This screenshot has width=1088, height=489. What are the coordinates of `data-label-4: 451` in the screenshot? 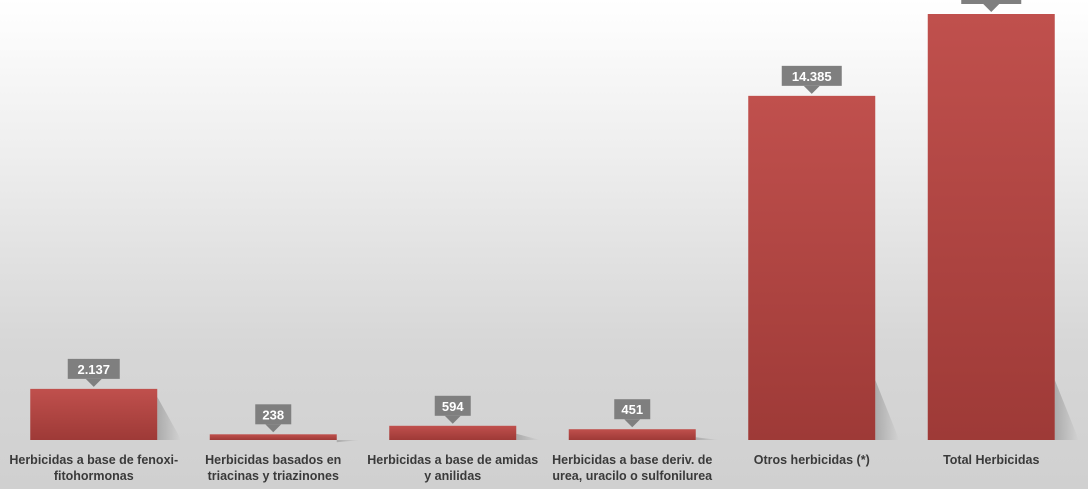 It's located at (632, 413).